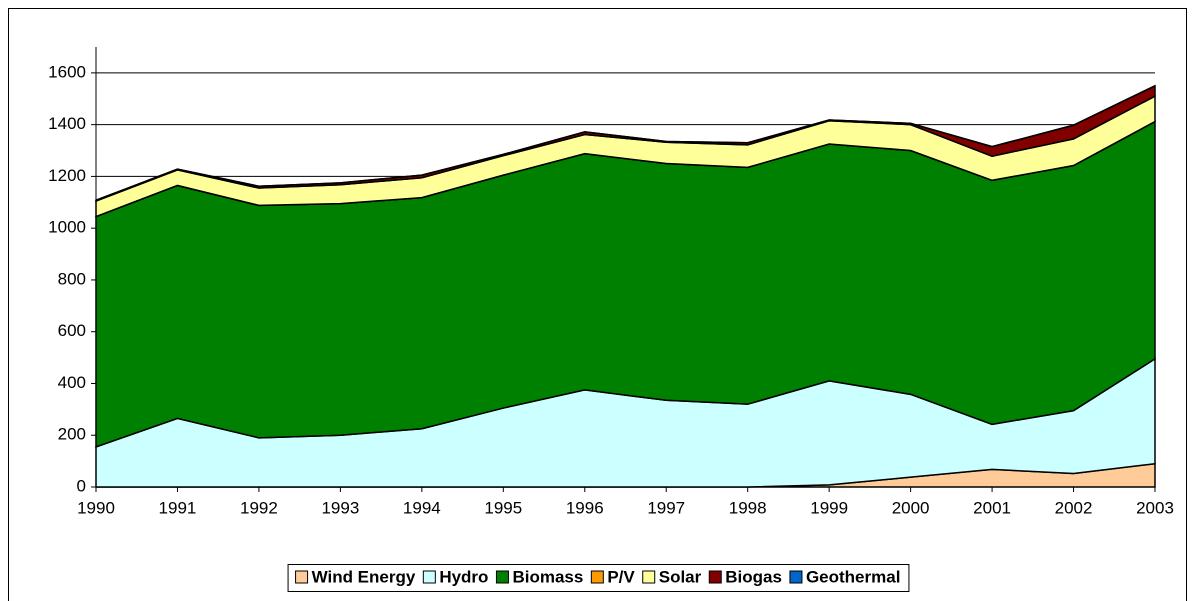 The width and height of the screenshot is (1196, 601). What do you see at coordinates (67, 123) in the screenshot?
I see `y-tick-label: 1400` at bounding box center [67, 123].